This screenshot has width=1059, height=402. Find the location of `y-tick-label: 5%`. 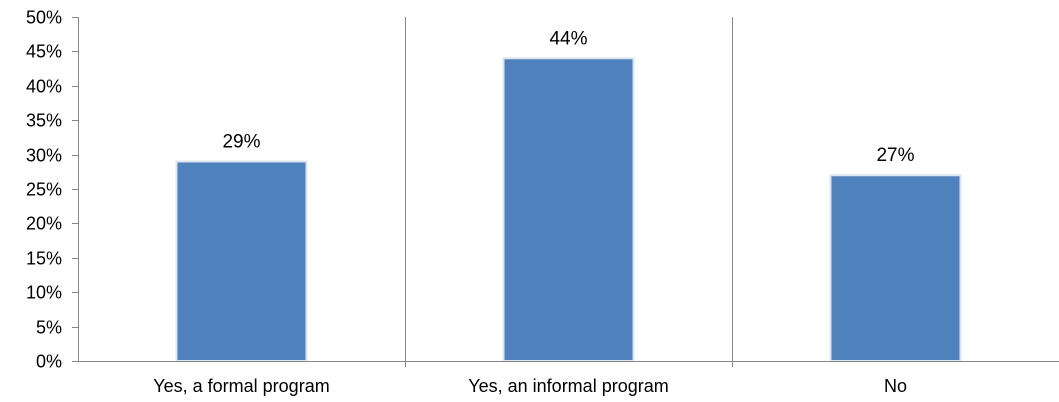

y-tick-label: 5% is located at coordinates (49, 328).